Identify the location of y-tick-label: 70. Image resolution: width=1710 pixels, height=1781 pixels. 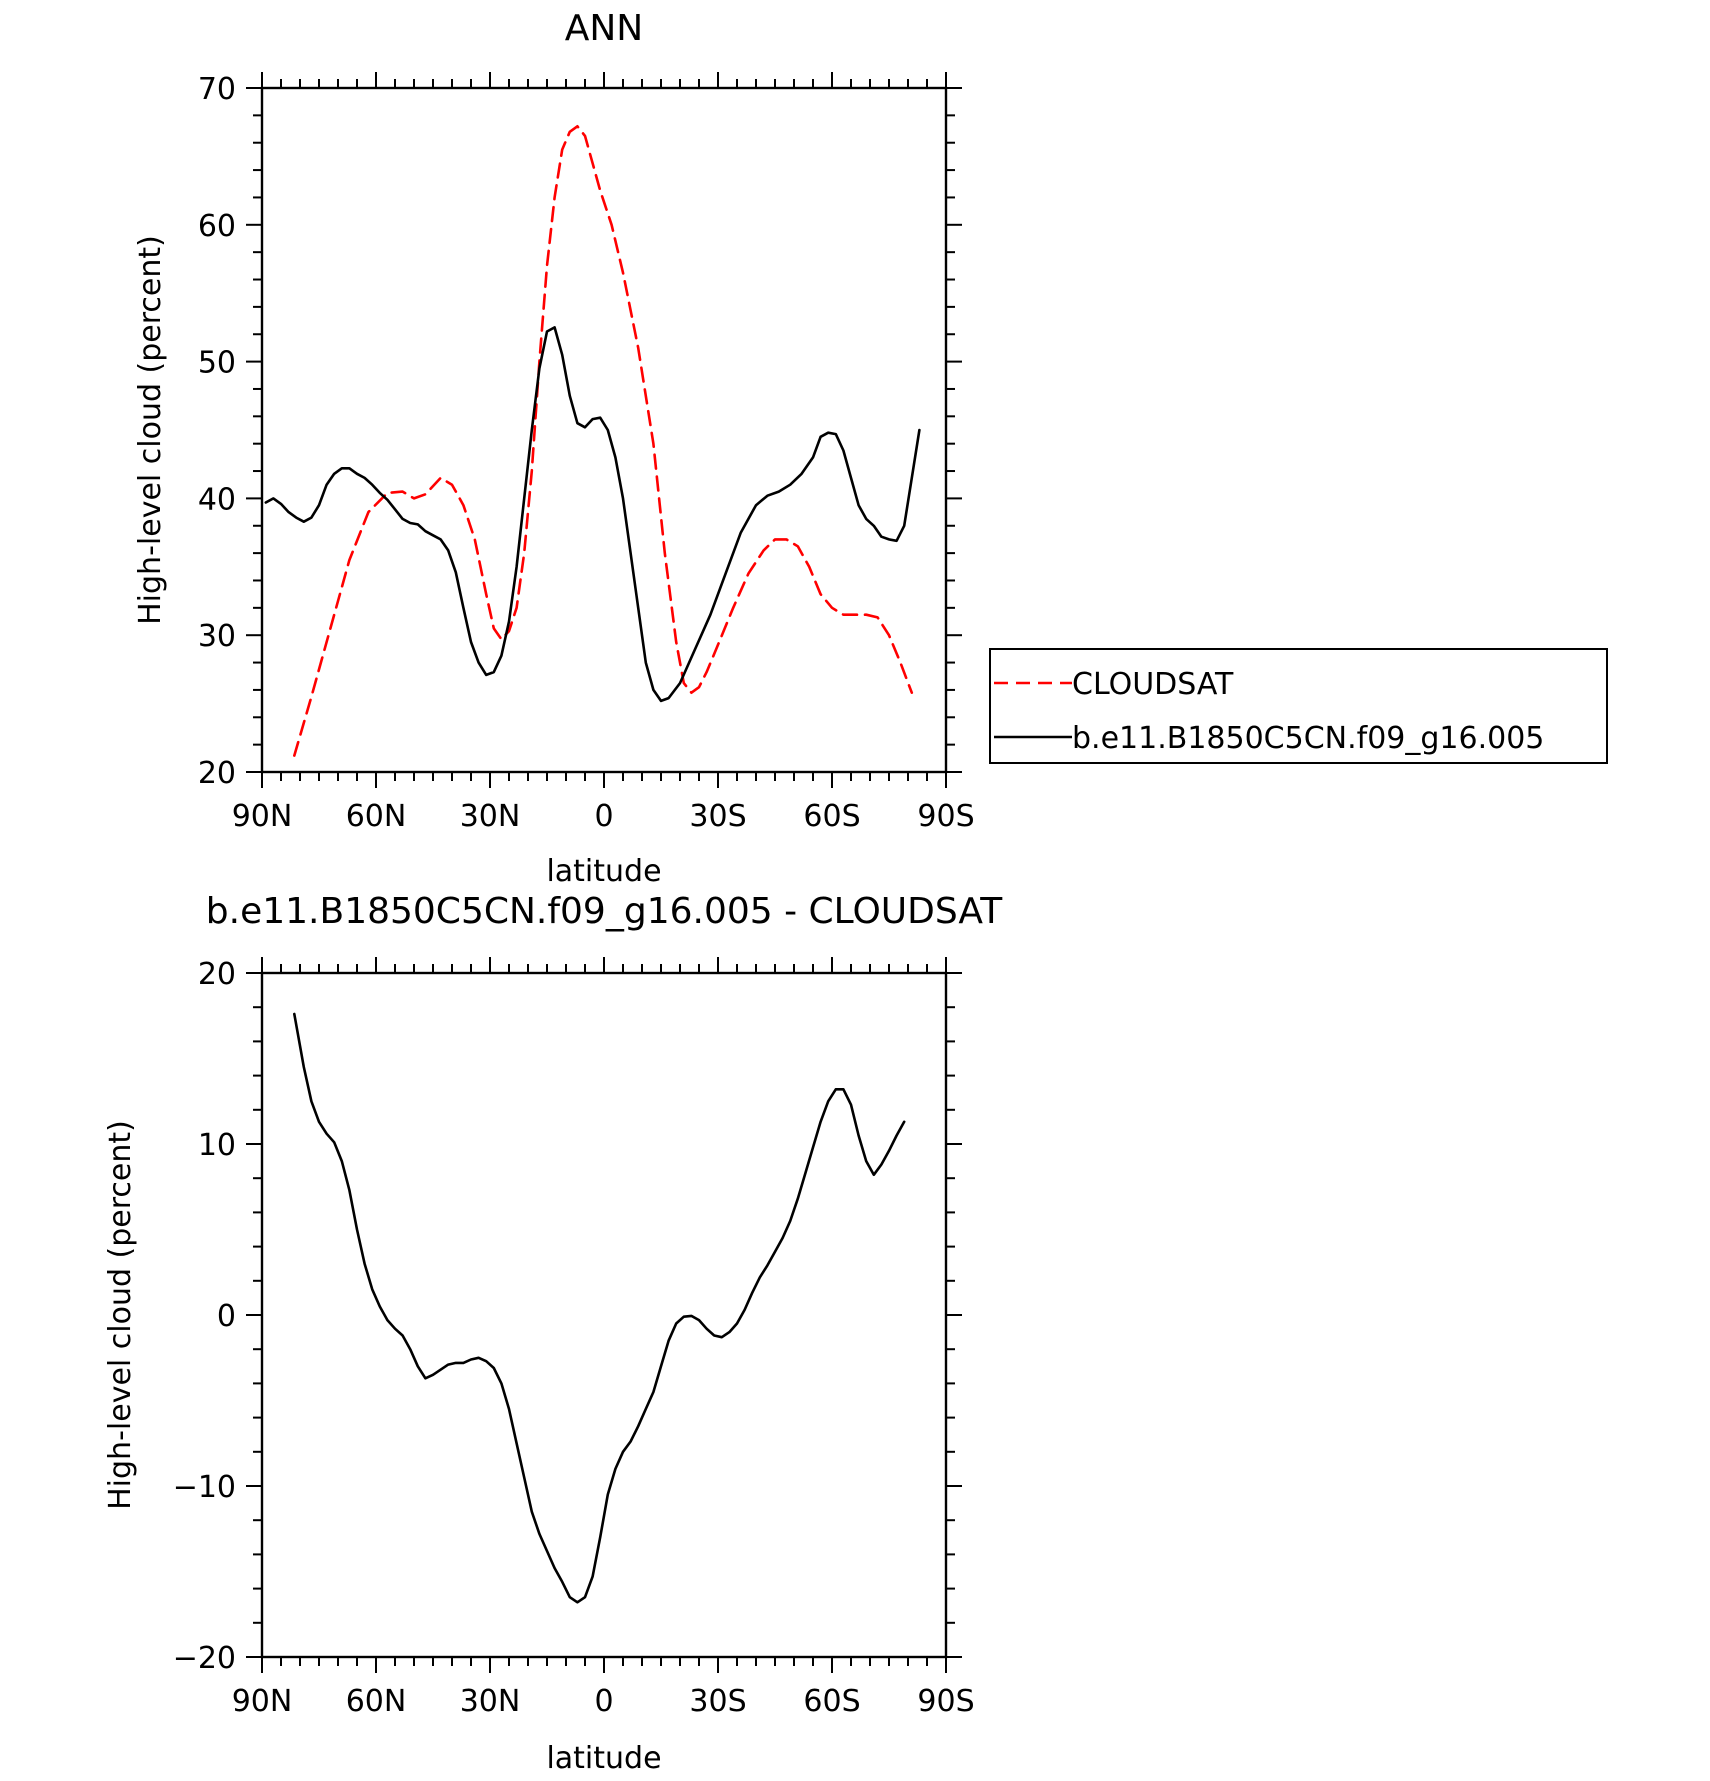
(217, 89).